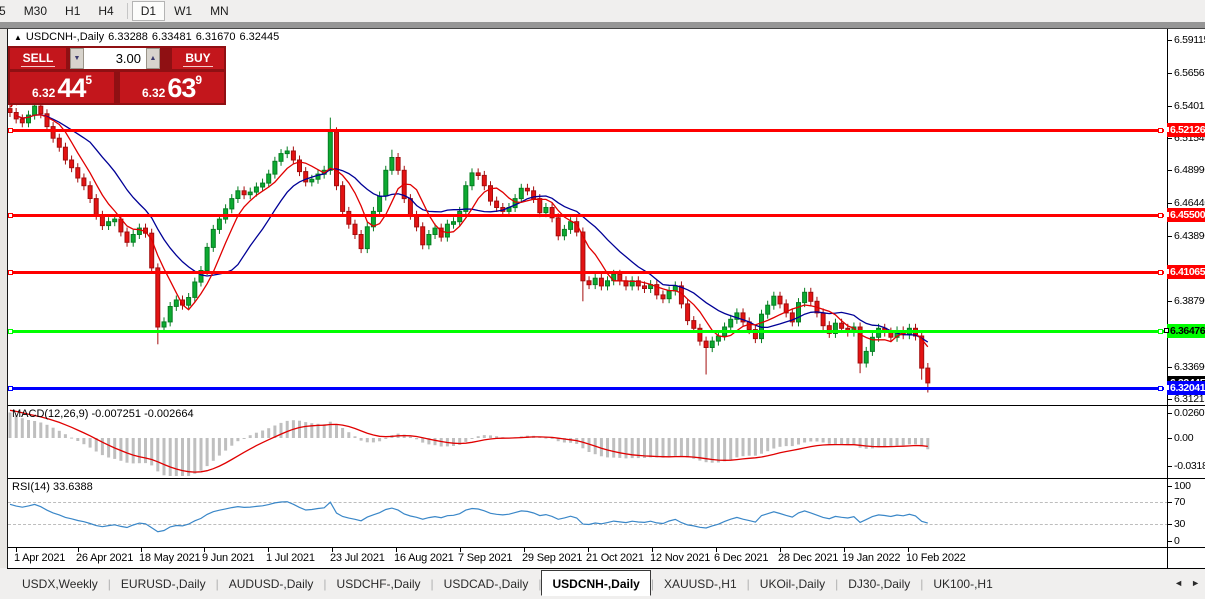  Describe the element at coordinates (290, 558) in the screenshot. I see `date-label: 1 Jul 2021` at that location.